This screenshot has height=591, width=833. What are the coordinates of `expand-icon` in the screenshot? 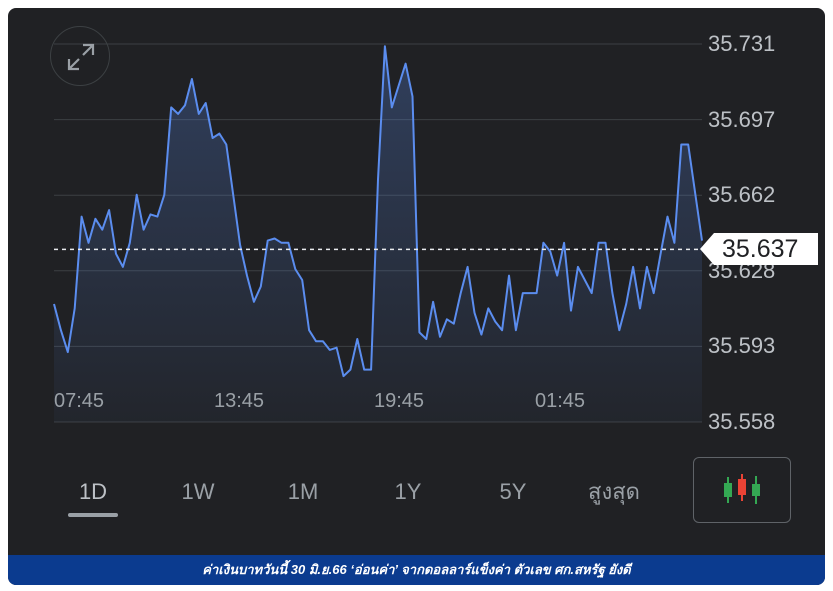 It's located at (81, 57).